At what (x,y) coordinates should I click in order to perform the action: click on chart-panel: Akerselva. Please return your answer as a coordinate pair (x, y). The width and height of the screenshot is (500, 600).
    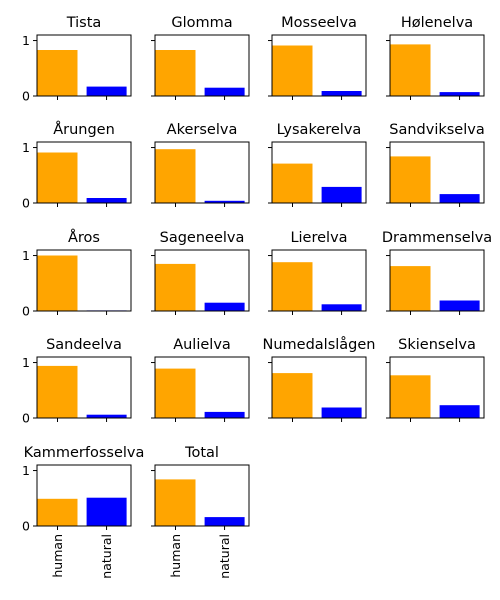
    Looking at the image, I should click on (200, 164).